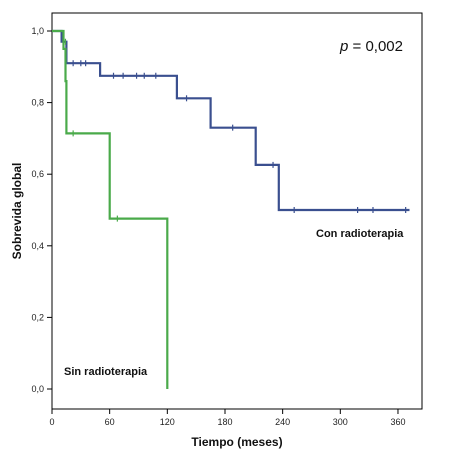 This screenshot has width=450, height=457. What do you see at coordinates (375, 46) in the screenshot?
I see `p-value-text: = 0,002` at bounding box center [375, 46].